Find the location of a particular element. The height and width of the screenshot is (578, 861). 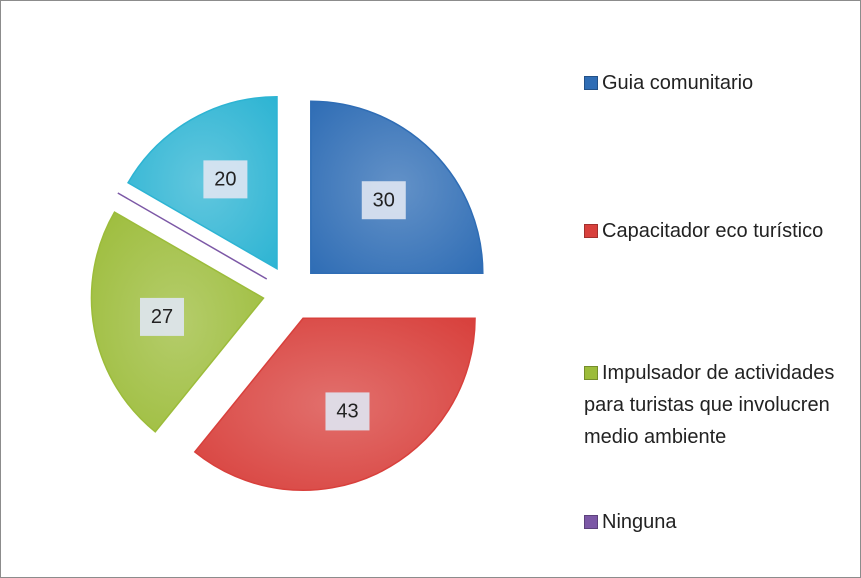

data-label: 20 is located at coordinates (225, 180).